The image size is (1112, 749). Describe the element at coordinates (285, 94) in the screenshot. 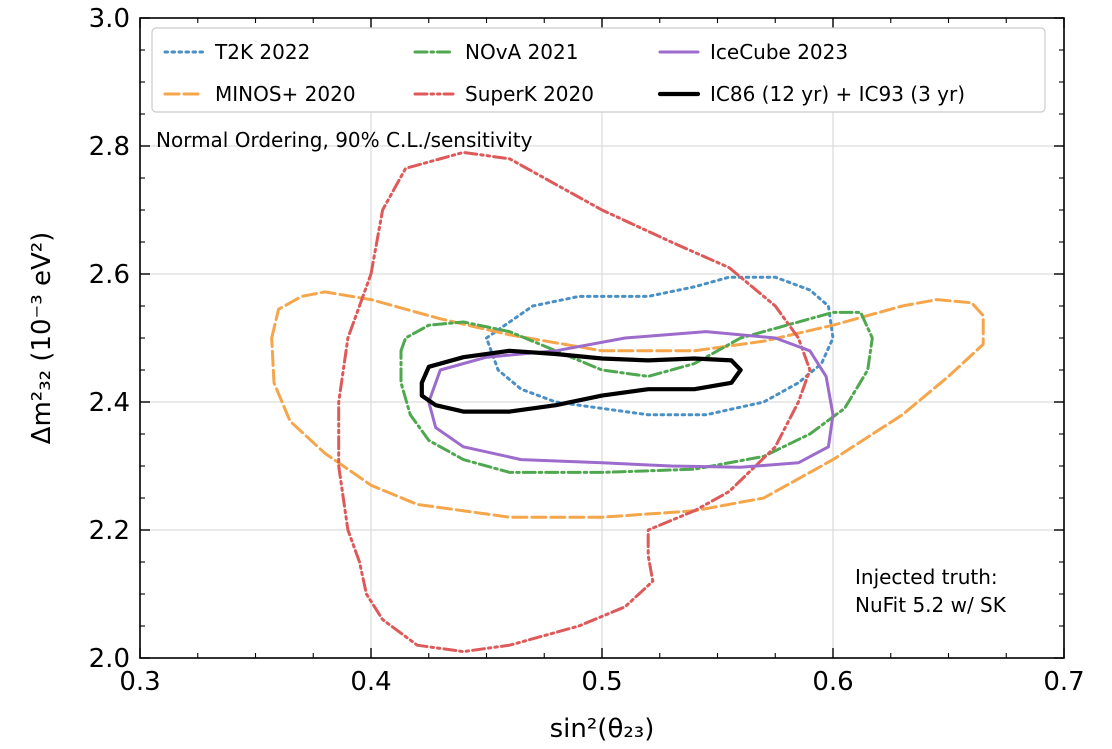

I see `legend-label: MINOS+ 2020` at that location.